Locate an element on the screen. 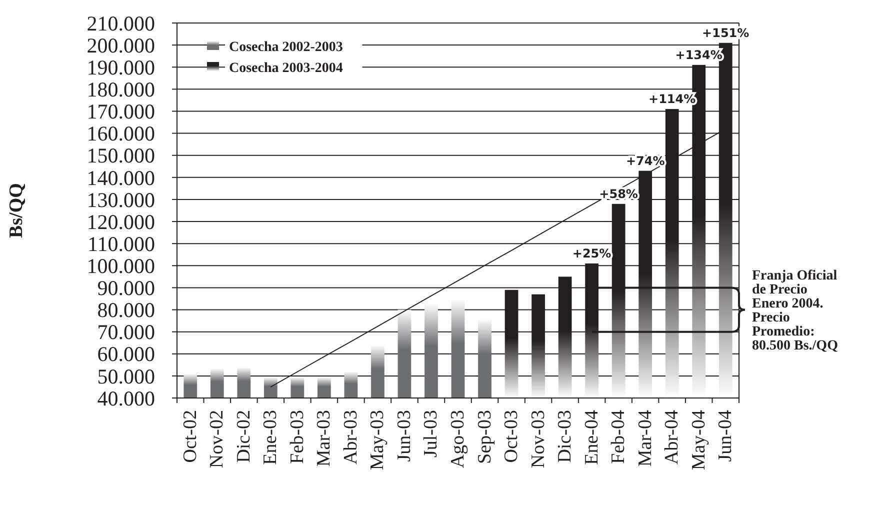 This screenshot has width=878, height=515. x-tick-label: Jun-04 is located at coordinates (725, 436).